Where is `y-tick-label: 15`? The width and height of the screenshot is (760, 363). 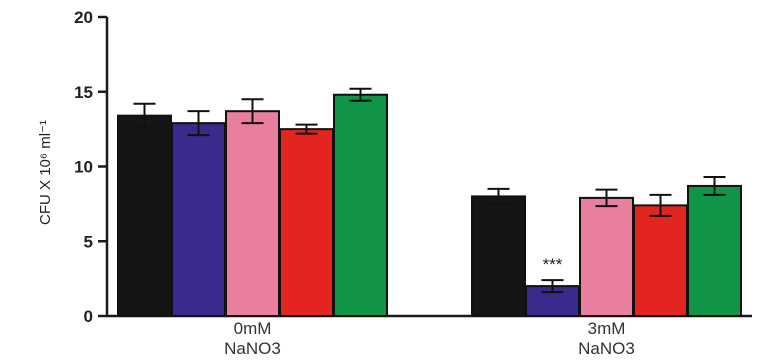 y-tick-label: 15 is located at coordinates (83, 92).